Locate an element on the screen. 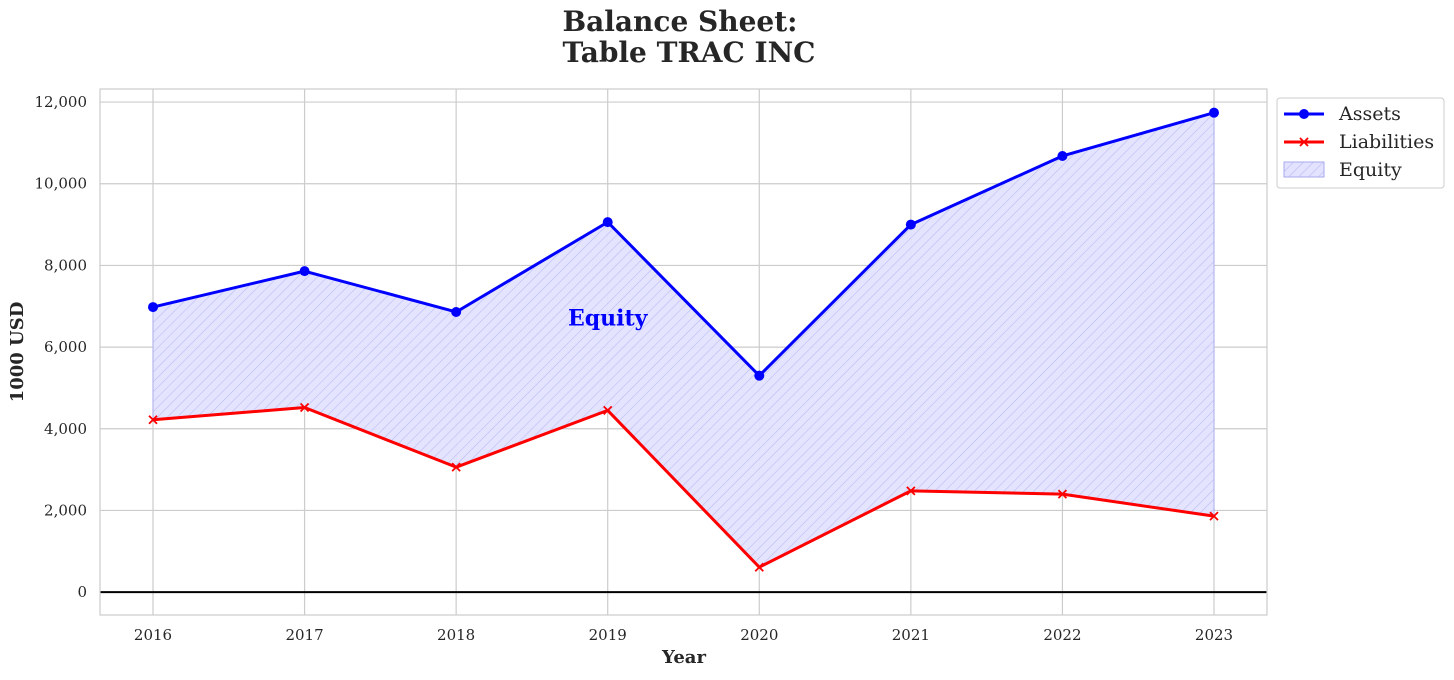 This screenshot has height=680, width=1454. assets-point-2016 is located at coordinates (153, 307).